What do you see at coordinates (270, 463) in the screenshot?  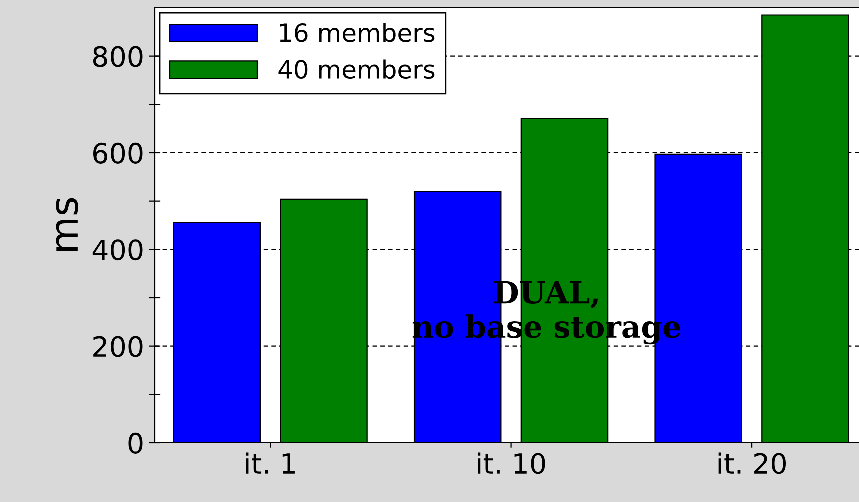 I see `x-tick-label: it. 1` at bounding box center [270, 463].